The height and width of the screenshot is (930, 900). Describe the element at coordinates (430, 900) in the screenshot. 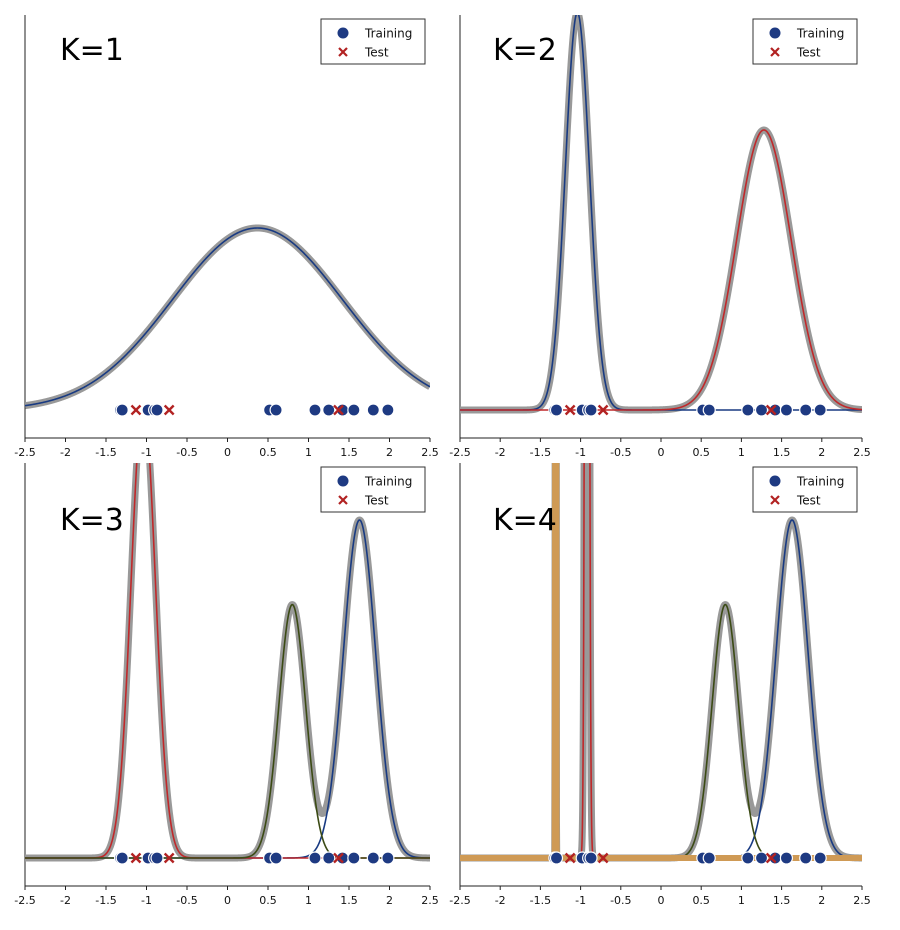

I see `x-tick-label: 2.5` at that location.